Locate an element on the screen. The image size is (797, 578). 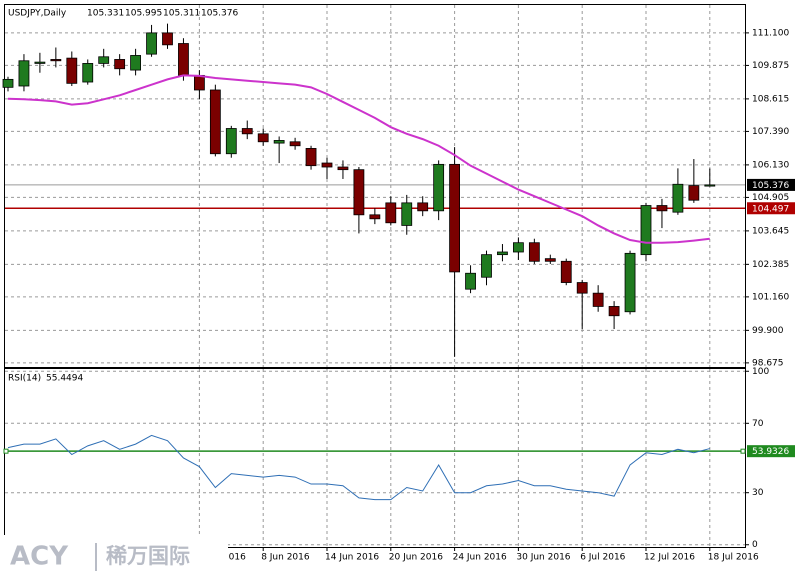
header-value: 105.331 is located at coordinates (105, 14).